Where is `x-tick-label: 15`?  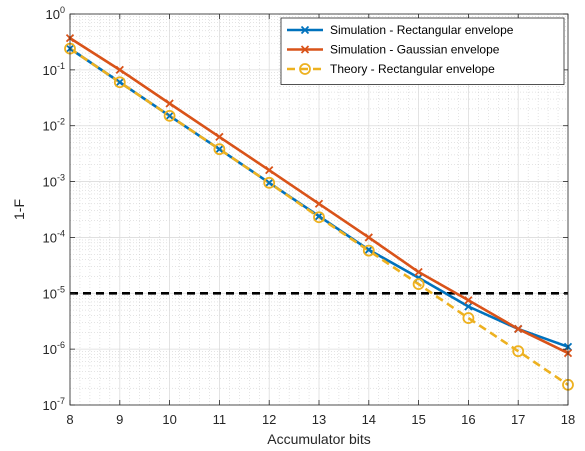
x-tick-label: 15 is located at coordinates (418, 419).